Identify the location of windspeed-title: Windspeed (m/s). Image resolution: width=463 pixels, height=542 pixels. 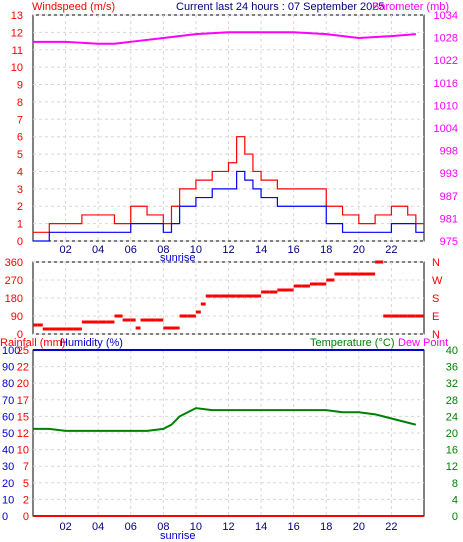
(73, 7).